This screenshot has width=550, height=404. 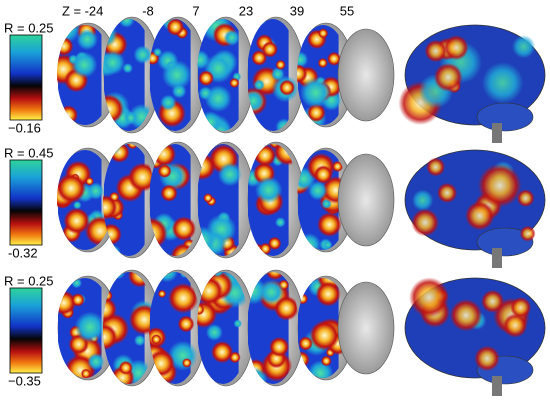 I want to click on colorbar-min-label: −0.16, so click(x=24, y=127).